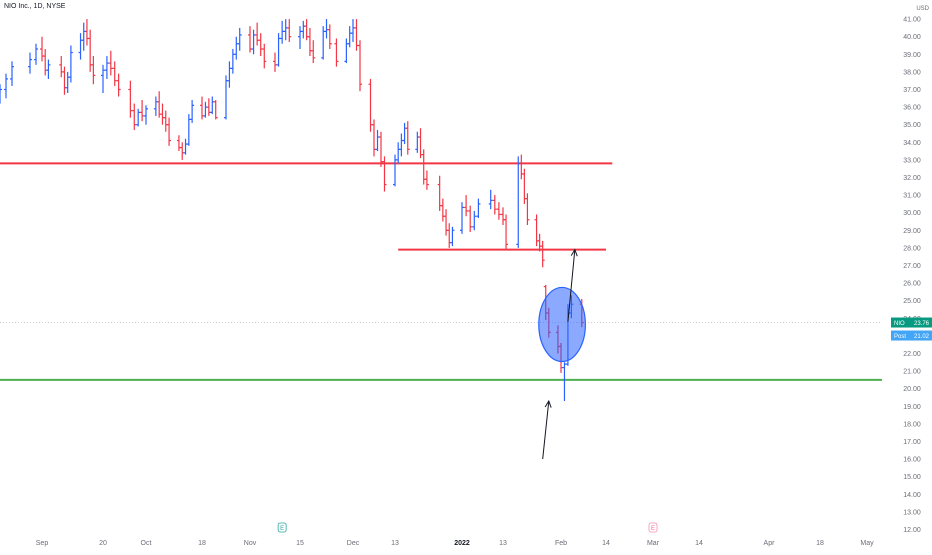 This screenshot has width=932, height=555. I want to click on y-tick-label: 33.00, so click(912, 160).